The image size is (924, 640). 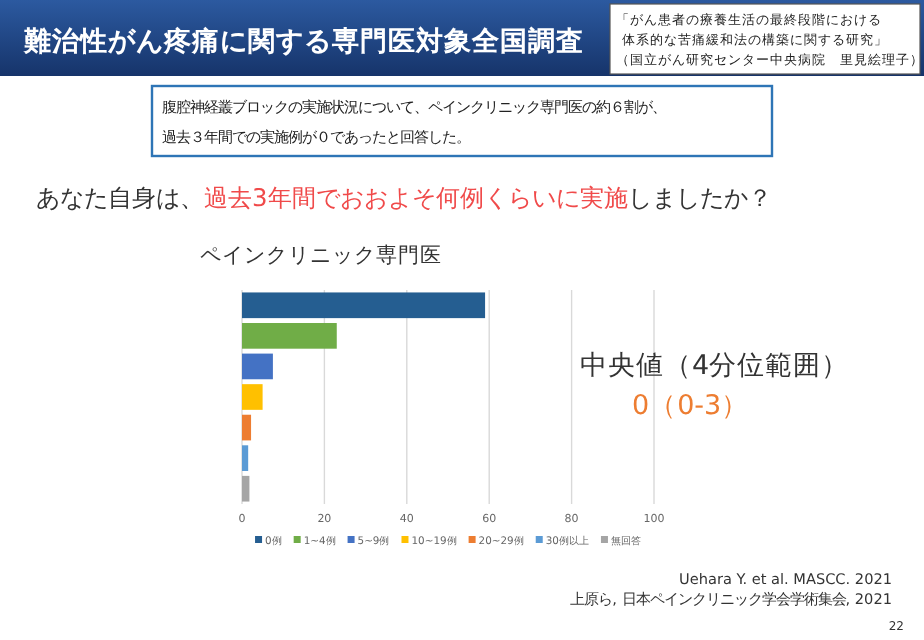 What do you see at coordinates (416, 198) in the screenshot?
I see `text: 過去3年間でおおよそ何例くらいに実施` at bounding box center [416, 198].